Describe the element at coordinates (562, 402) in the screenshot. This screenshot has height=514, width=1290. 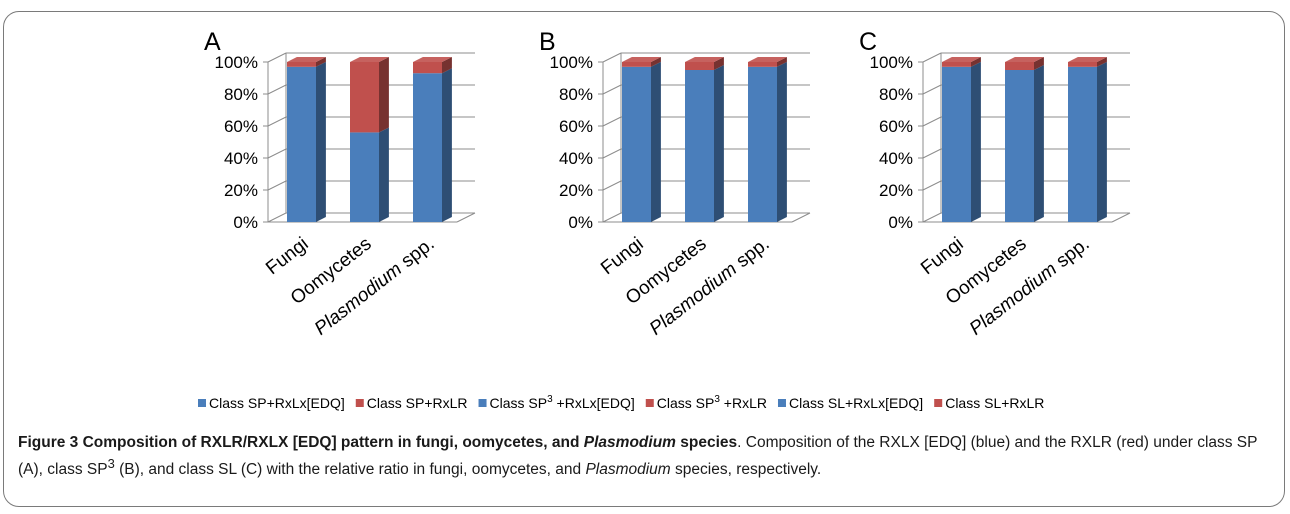
I see `legend-label: Class SP3 +RxLx[EDQ]` at that location.